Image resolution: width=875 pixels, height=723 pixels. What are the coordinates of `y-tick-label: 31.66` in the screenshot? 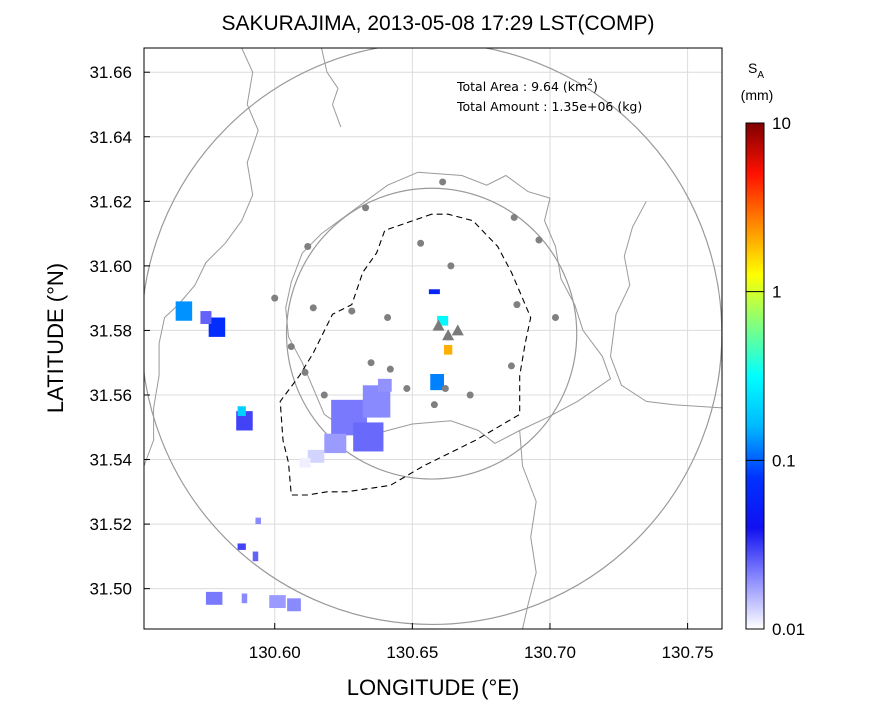 It's located at (110, 72).